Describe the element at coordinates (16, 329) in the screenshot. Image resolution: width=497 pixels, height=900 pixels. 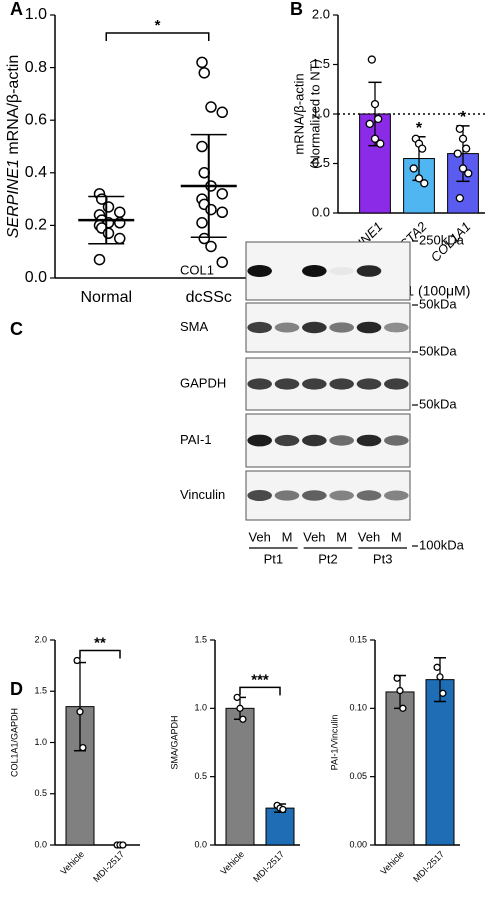
I see `panel-letter: C` at that location.